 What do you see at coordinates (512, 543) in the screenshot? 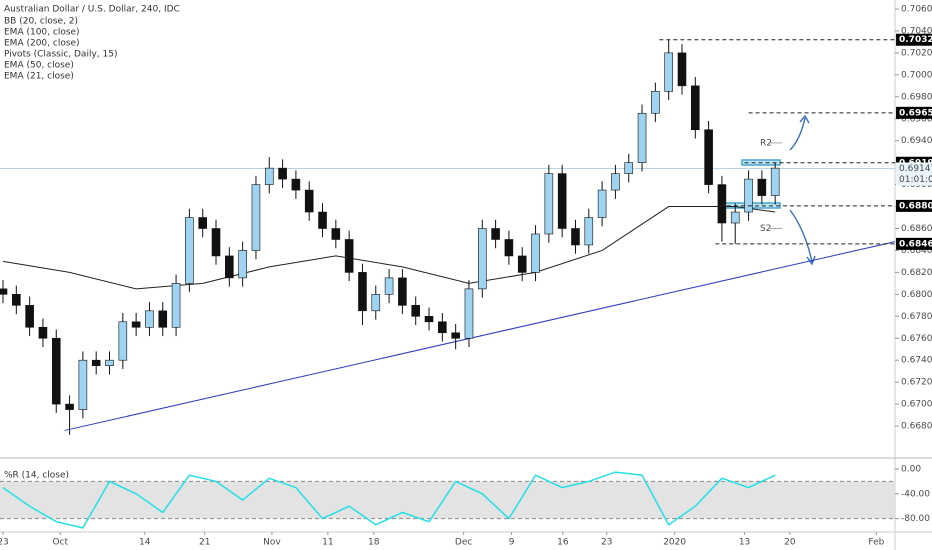
I see `x-tick-label: 9` at bounding box center [512, 543].